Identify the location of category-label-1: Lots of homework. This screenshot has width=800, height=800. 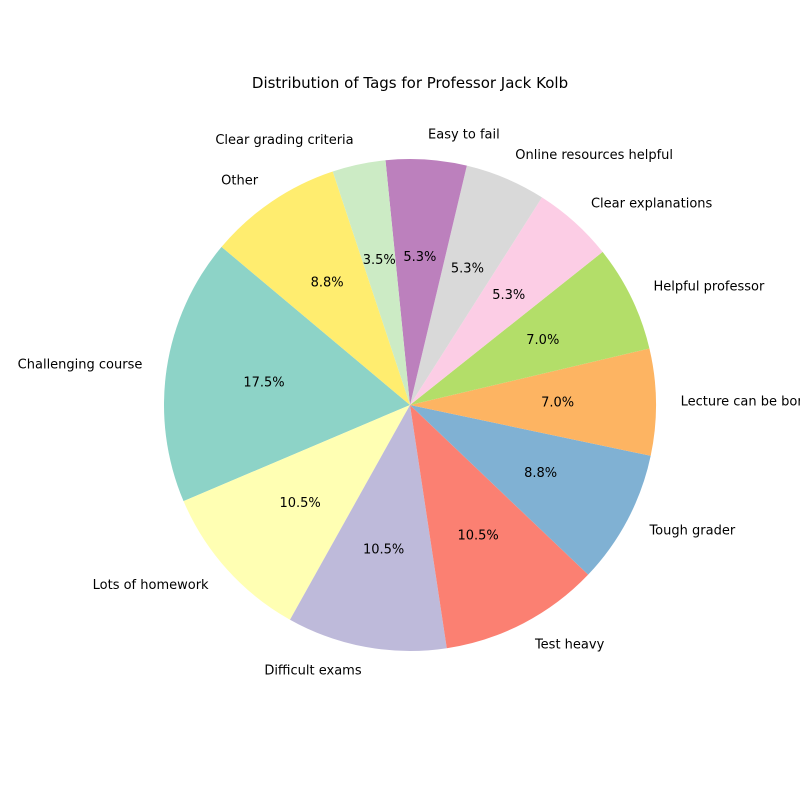
(151, 585).